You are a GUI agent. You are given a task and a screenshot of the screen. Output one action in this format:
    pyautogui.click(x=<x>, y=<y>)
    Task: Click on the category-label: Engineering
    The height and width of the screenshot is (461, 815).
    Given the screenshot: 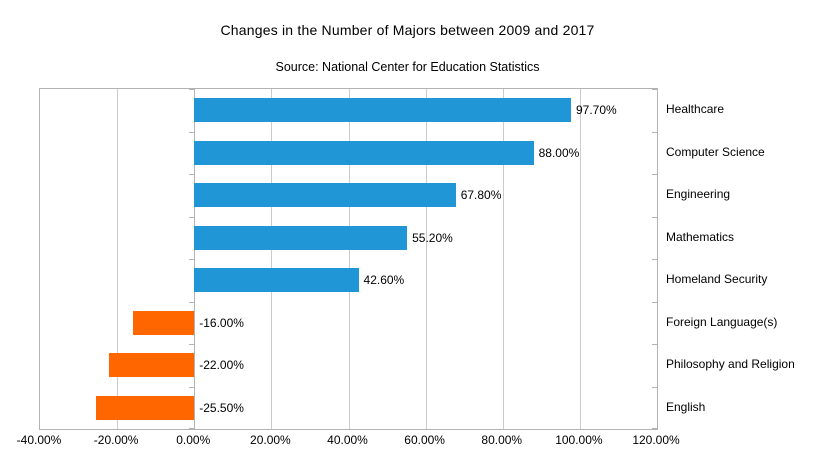 What is the action you would take?
    pyautogui.click(x=698, y=194)
    